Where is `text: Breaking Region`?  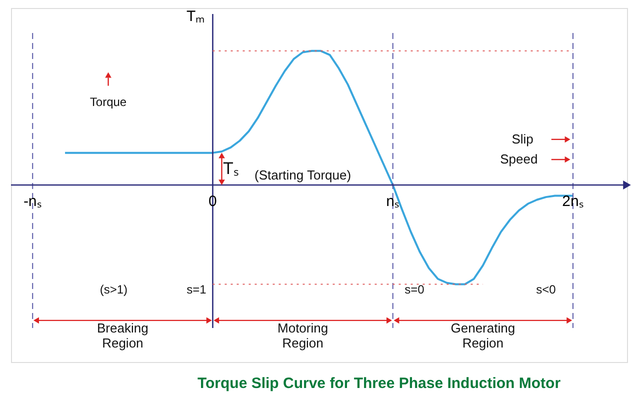 text: Breaking Region is located at coordinates (122, 335).